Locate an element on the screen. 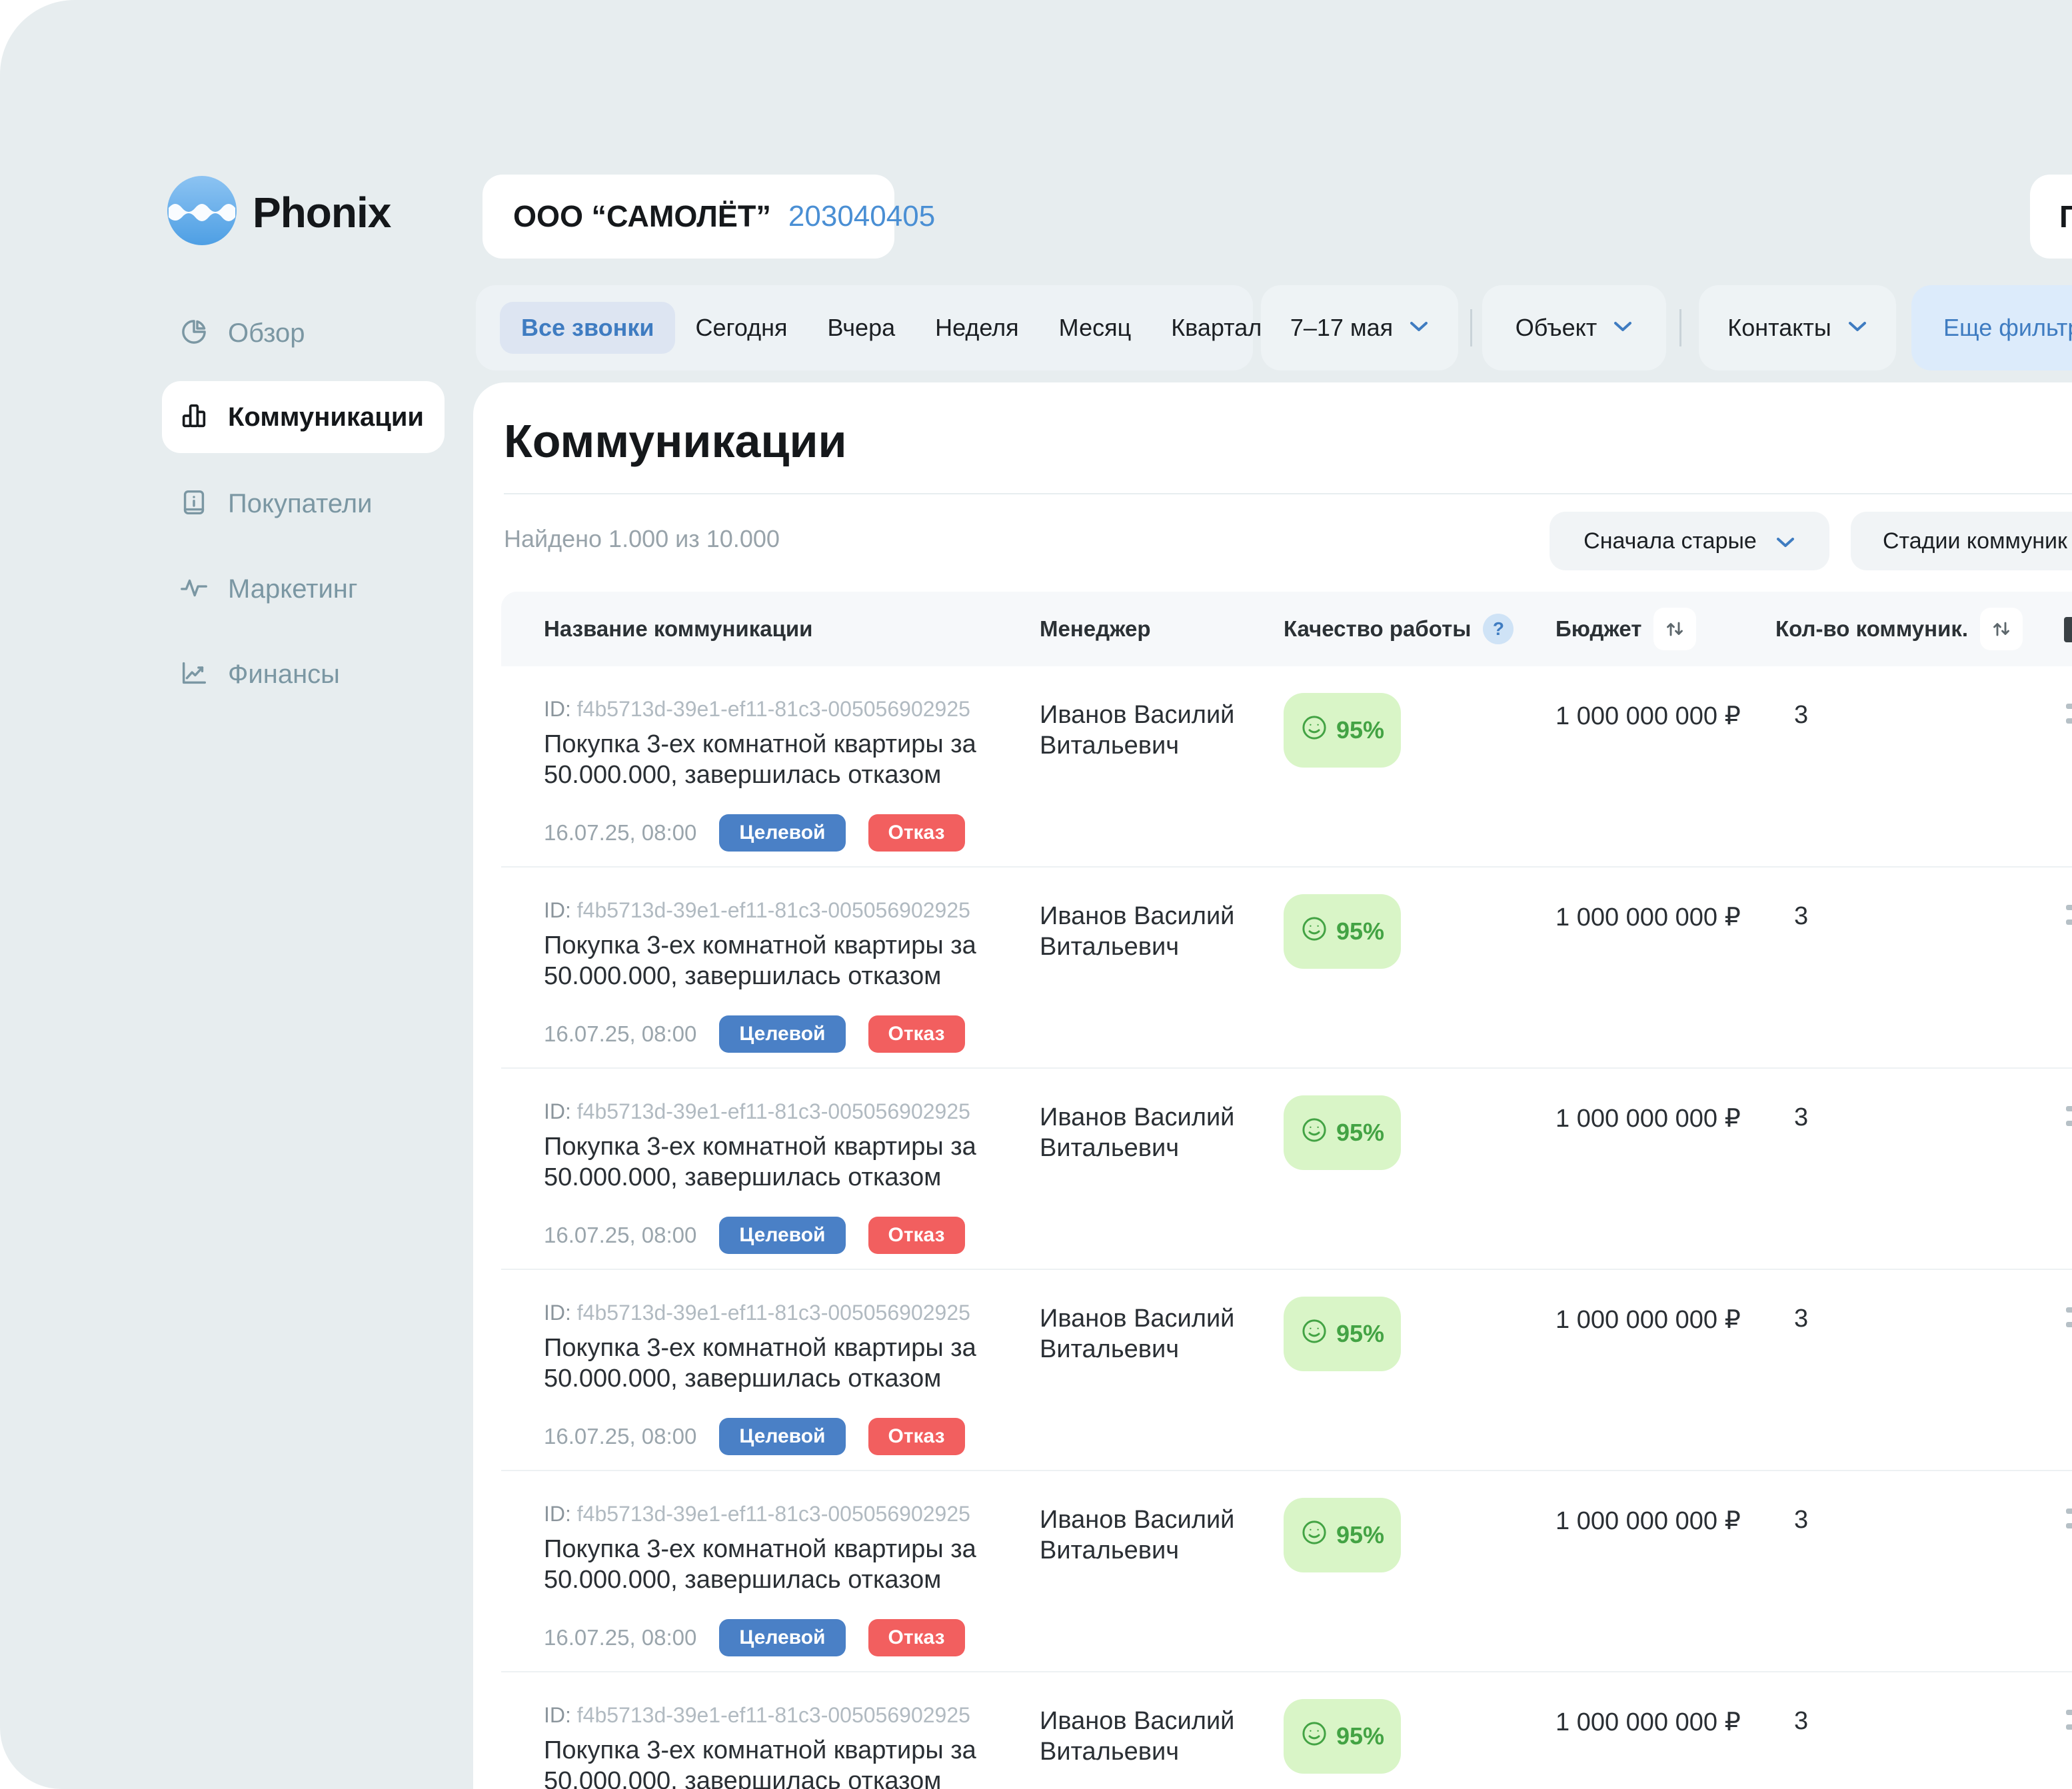 This screenshot has height=1789, width=2072. sidebar-item-overview: Обзор is located at coordinates (303, 333).